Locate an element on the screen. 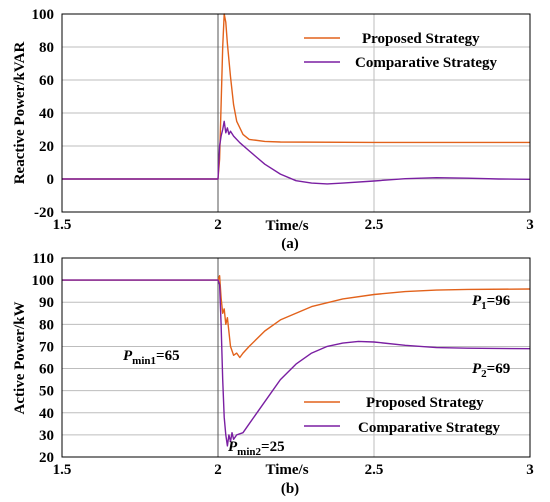  y-tick-label: 70 is located at coordinates (46, 347).